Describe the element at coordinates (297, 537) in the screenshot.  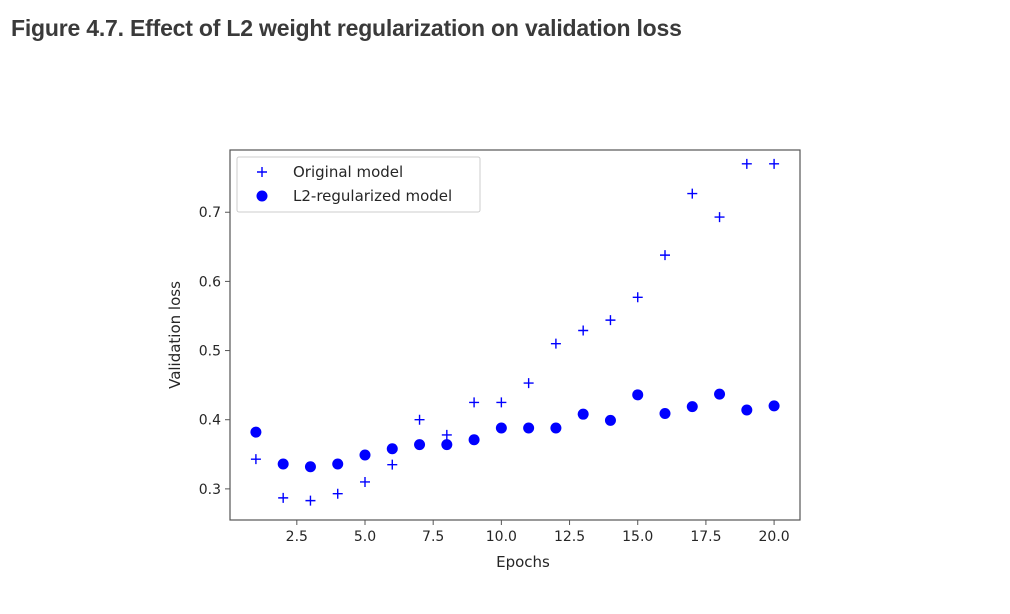
I see `x-tick-label: 2.5` at that location.